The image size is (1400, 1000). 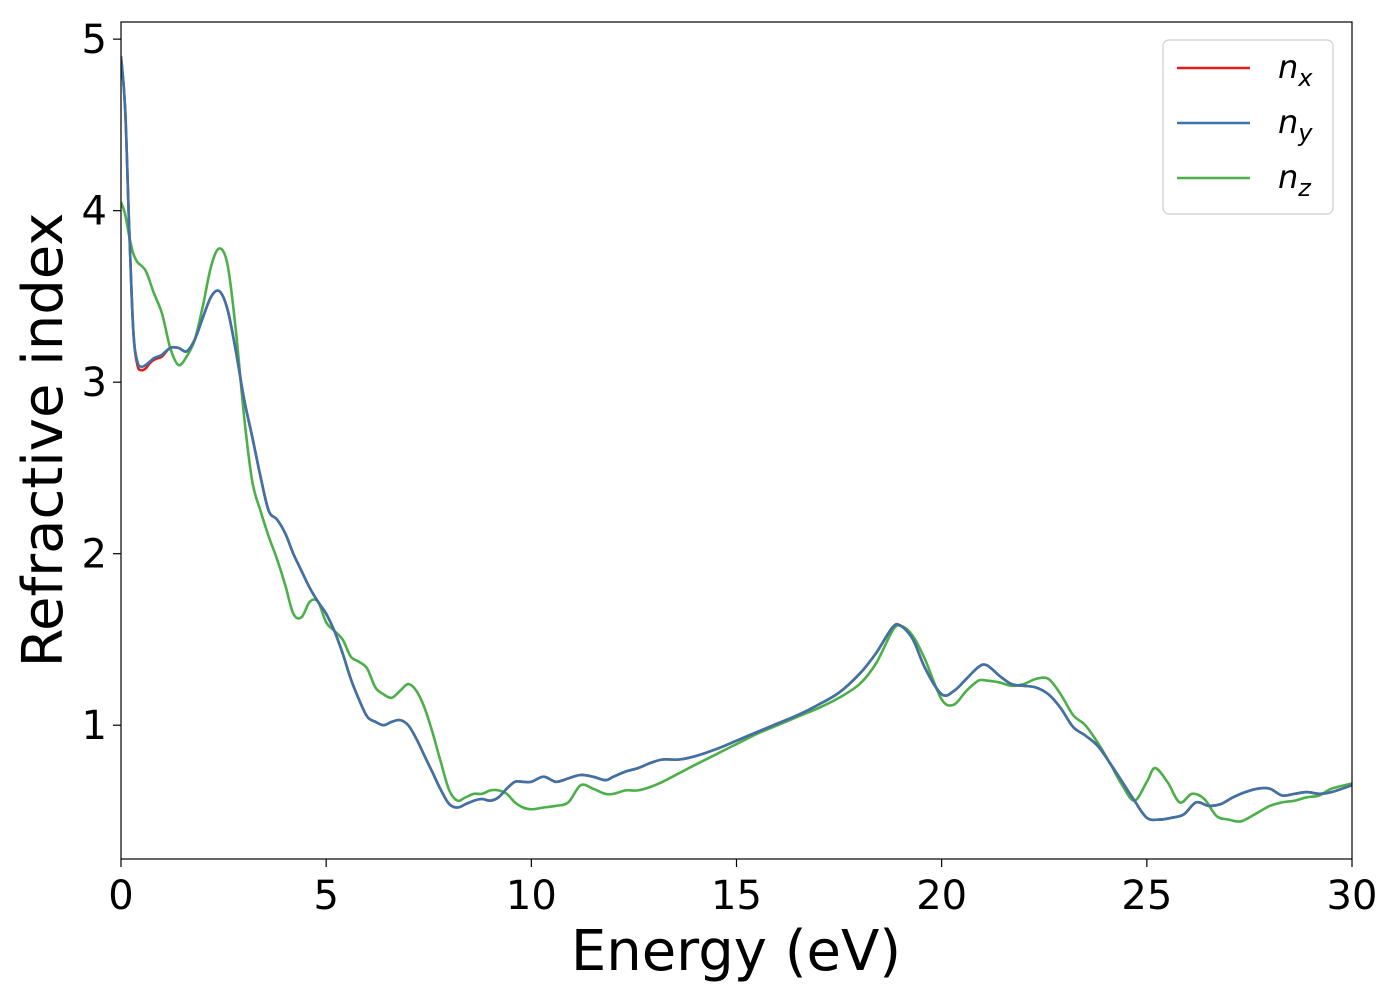 I want to click on y-tick-label: 2, so click(x=94, y=555).